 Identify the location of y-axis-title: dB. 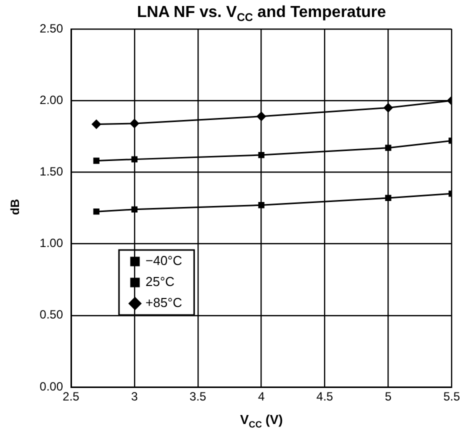
(15, 207).